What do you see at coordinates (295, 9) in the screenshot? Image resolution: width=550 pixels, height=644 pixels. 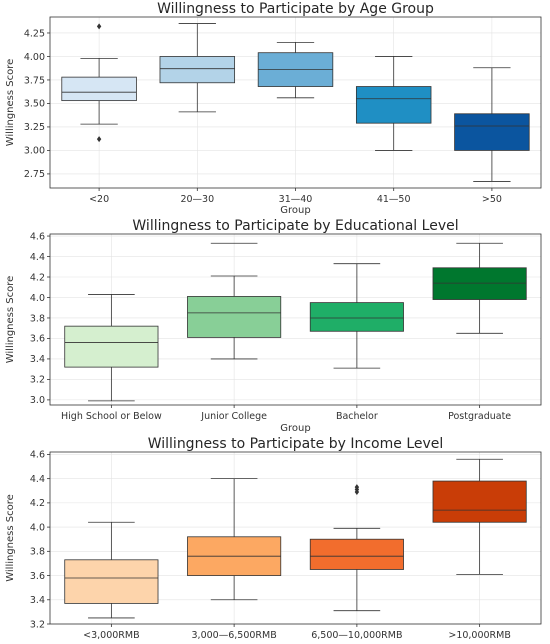 I see `chart-title: Willingness to Participate by Age Group` at bounding box center [295, 9].